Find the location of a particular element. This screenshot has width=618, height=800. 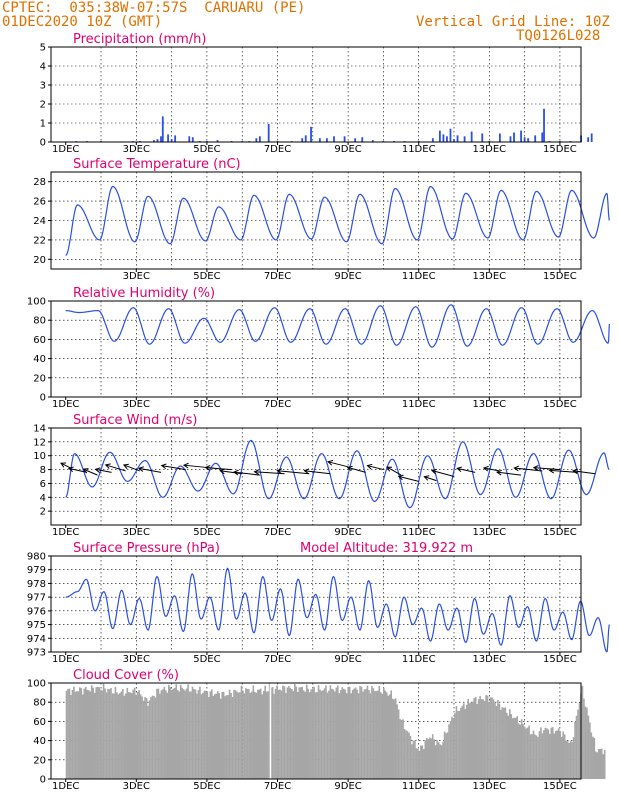

y-tick-label: 80 is located at coordinates (39, 321).